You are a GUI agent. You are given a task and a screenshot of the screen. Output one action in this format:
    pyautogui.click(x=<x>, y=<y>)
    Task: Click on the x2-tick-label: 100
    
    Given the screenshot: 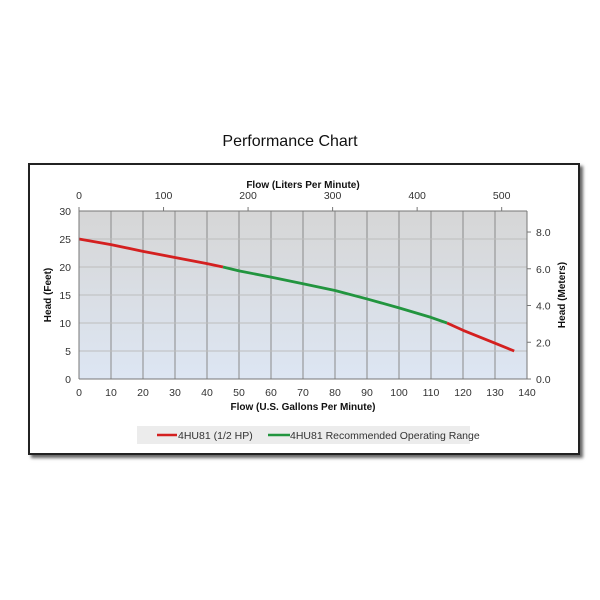 What is the action you would take?
    pyautogui.click(x=164, y=196)
    